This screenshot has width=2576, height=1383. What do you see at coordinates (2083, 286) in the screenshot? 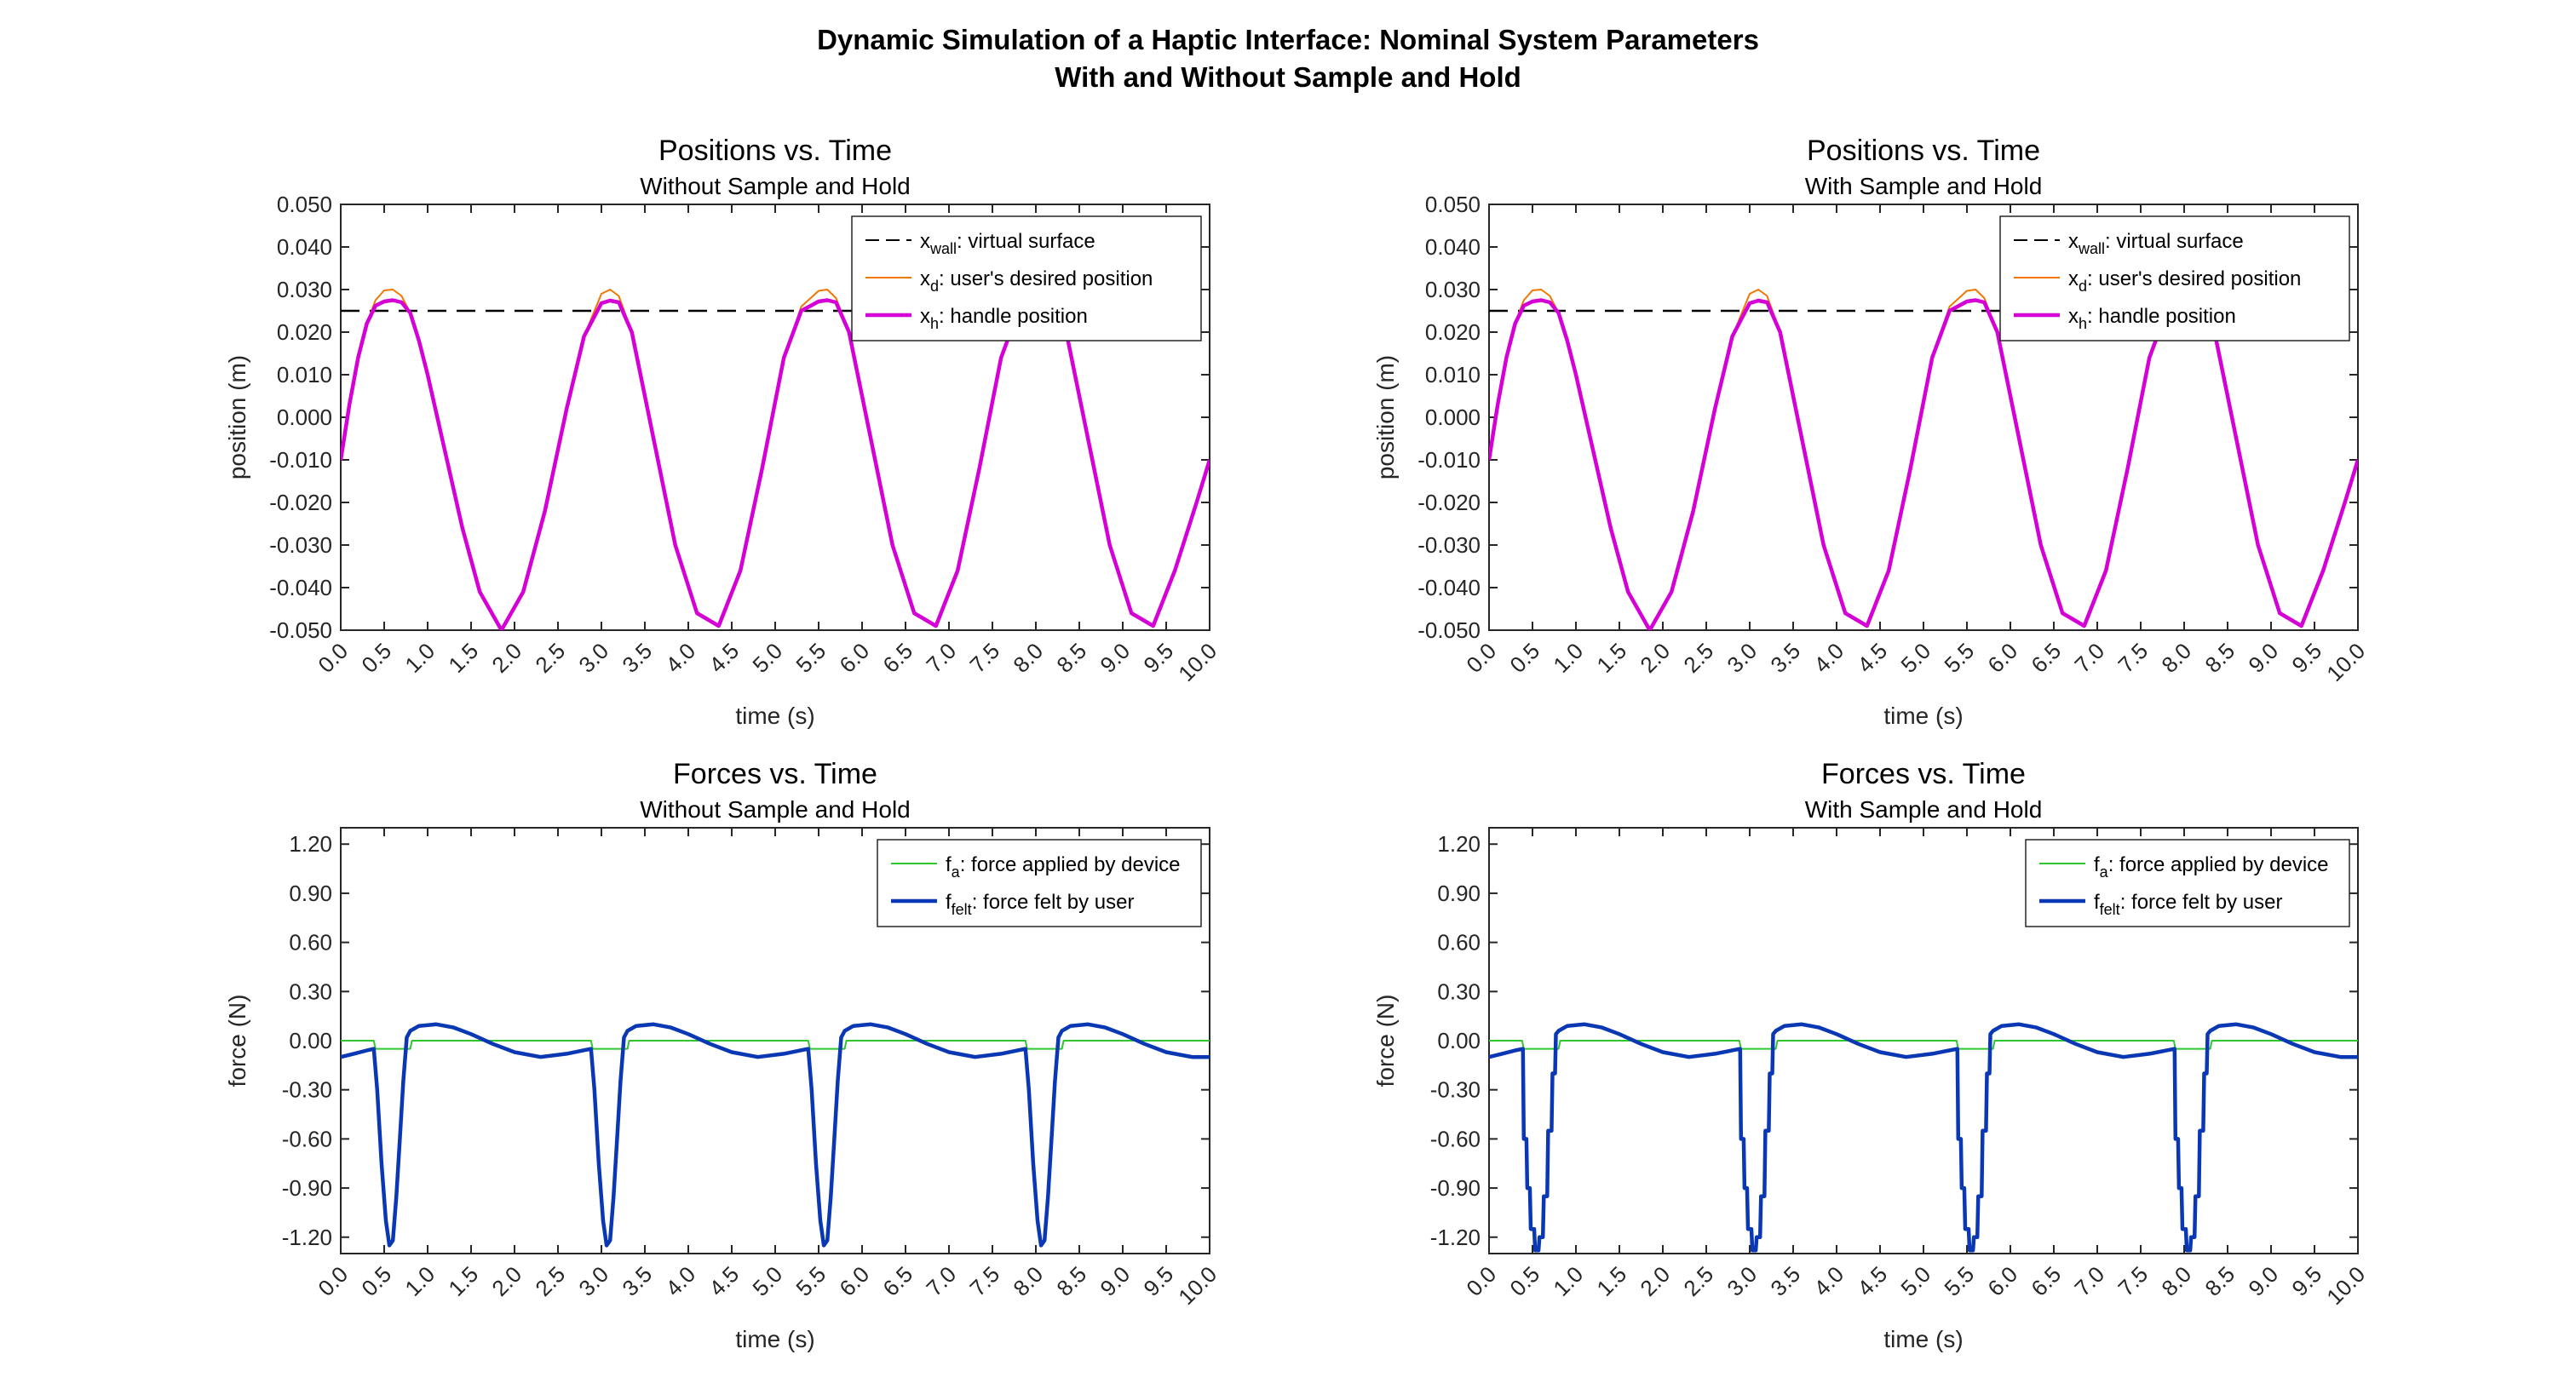
I see `legend-subscript: d` at bounding box center [2083, 286].